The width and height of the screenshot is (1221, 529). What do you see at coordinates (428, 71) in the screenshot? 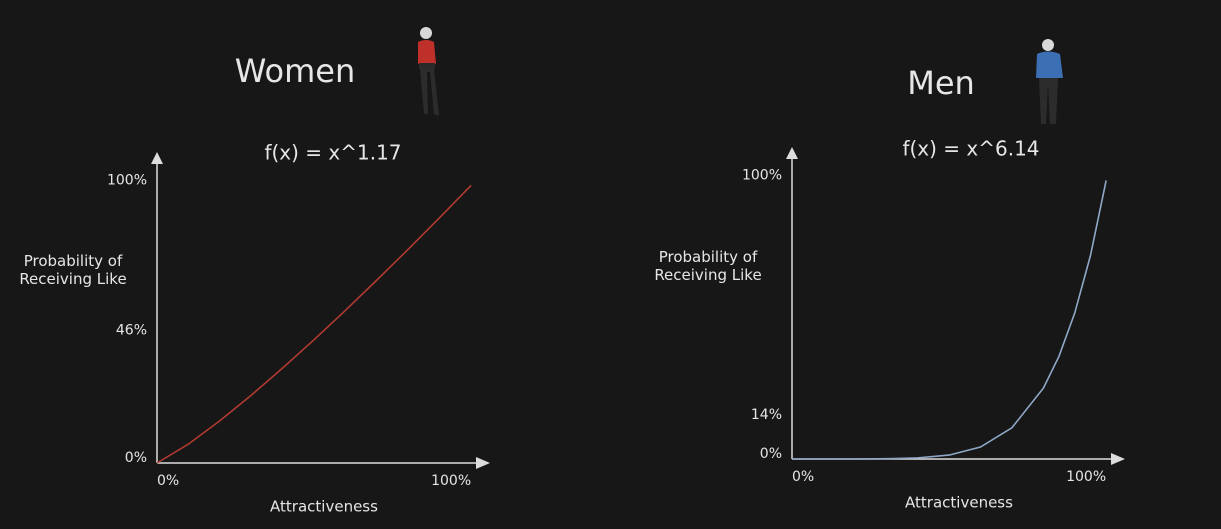
I see `woman-figure` at bounding box center [428, 71].